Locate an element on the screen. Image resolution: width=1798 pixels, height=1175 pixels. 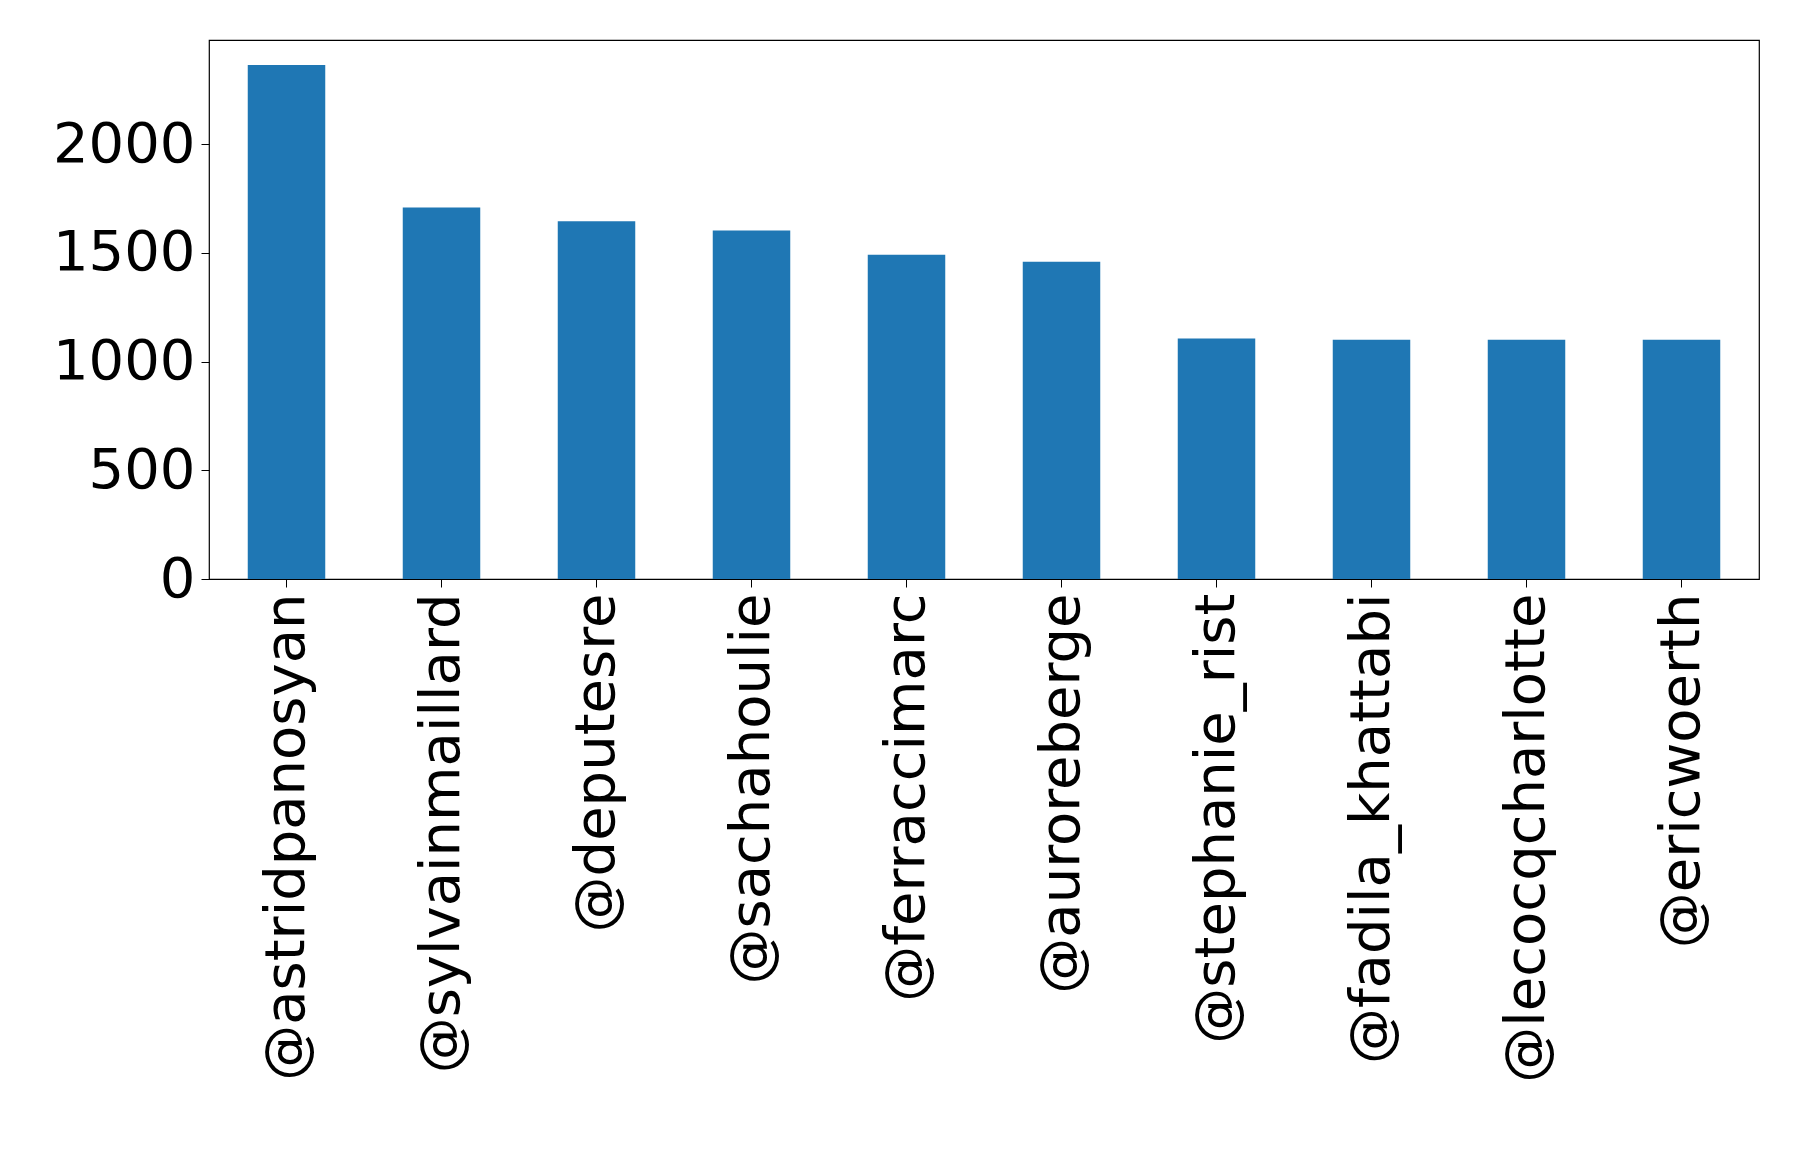
x-tick-label: @ferraccimarc is located at coordinates (904, 797).